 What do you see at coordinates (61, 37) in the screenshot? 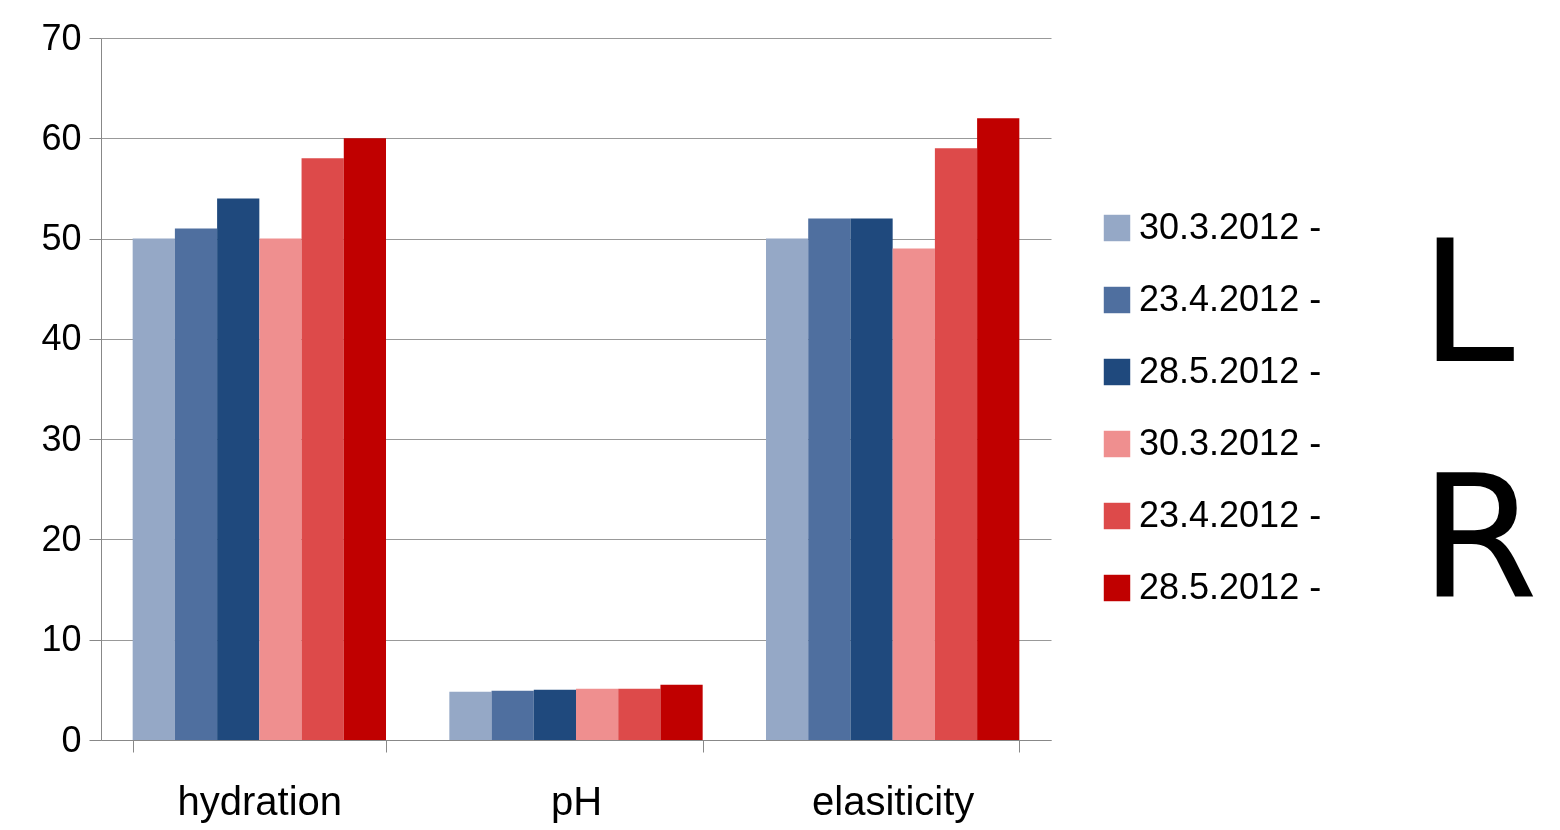
I see `y-tick-label: 70` at bounding box center [61, 37].